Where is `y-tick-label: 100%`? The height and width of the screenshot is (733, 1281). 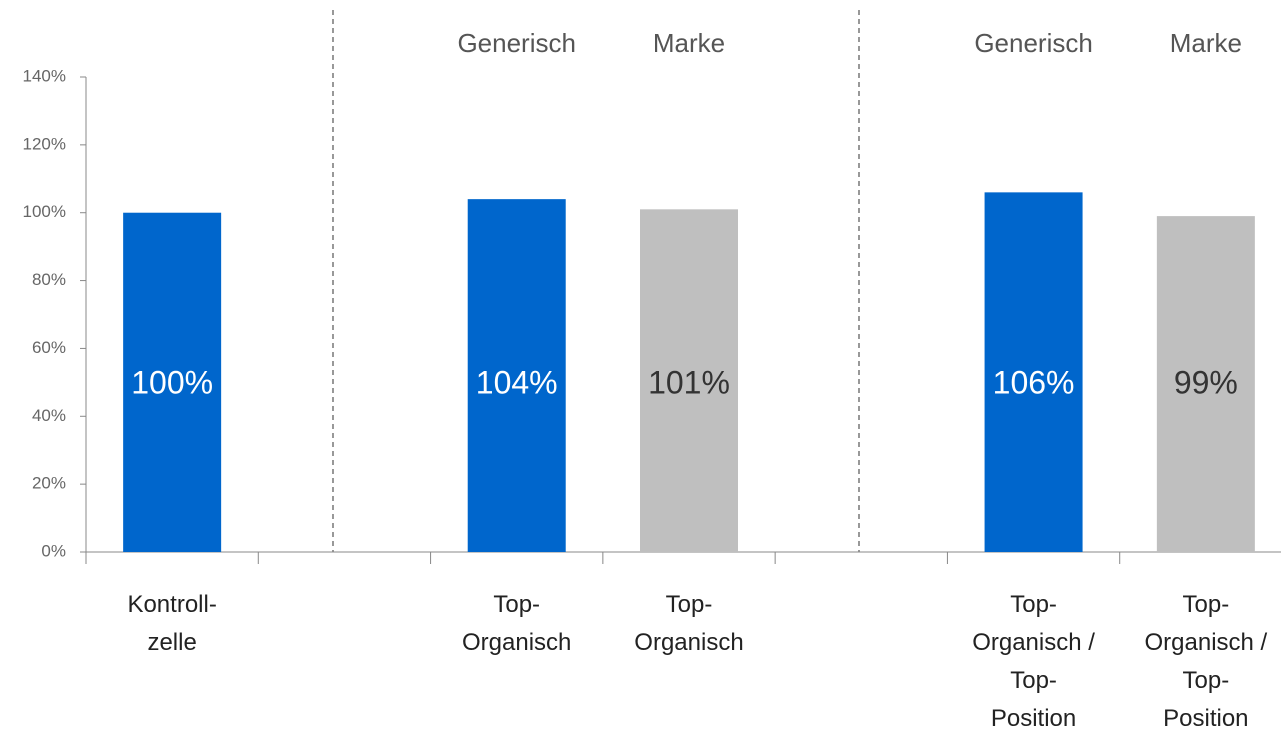 y-tick-label: 100% is located at coordinates (44, 211).